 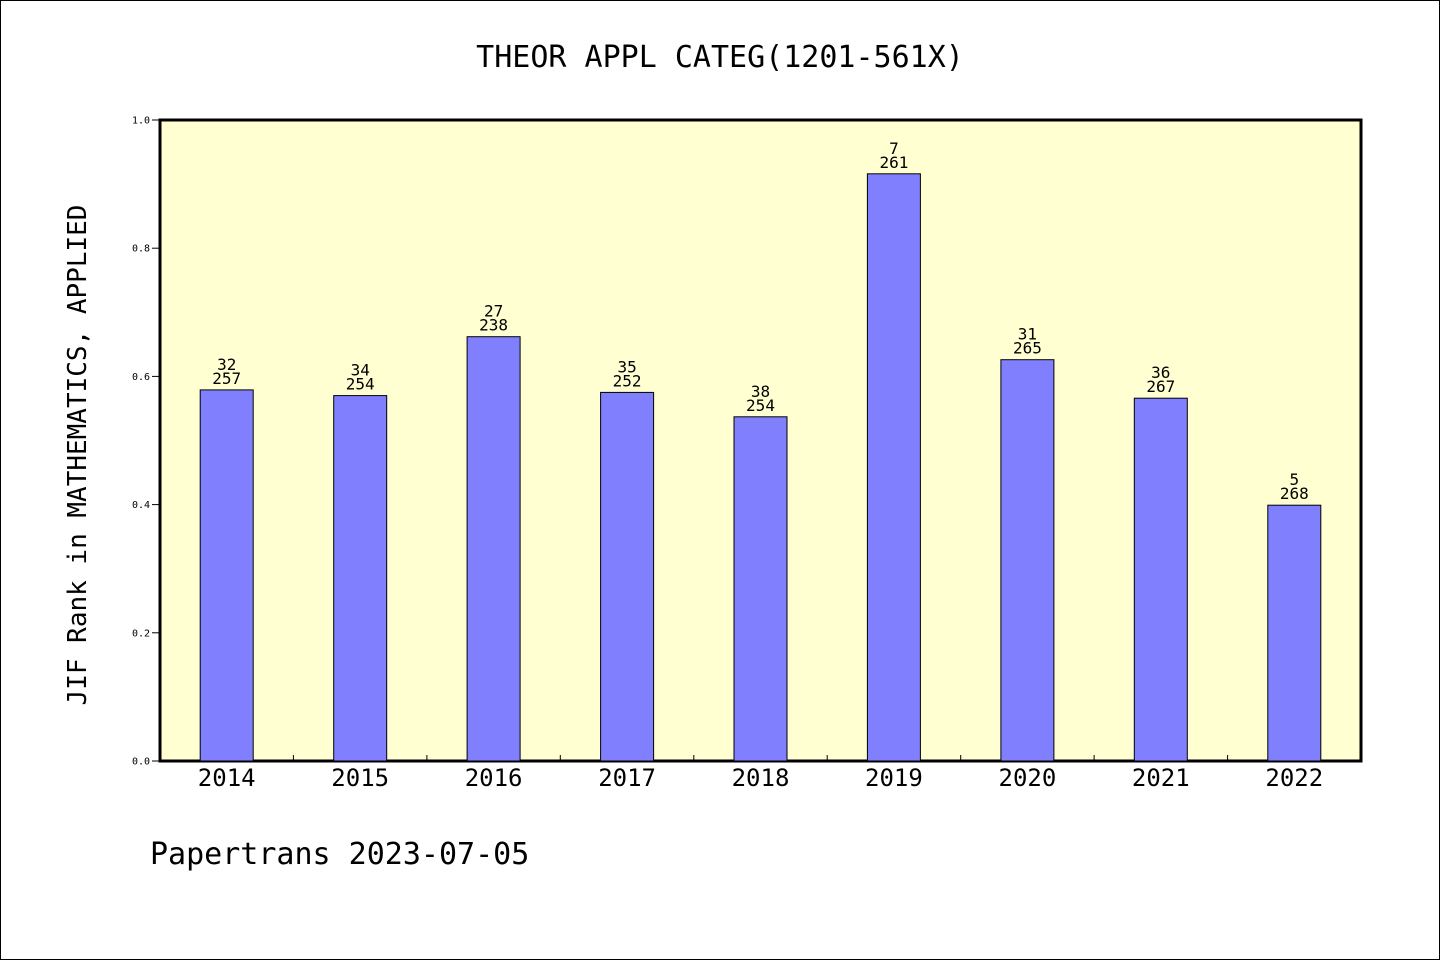 What do you see at coordinates (141, 121) in the screenshot?
I see `y-tick-label: 1.0` at bounding box center [141, 121].